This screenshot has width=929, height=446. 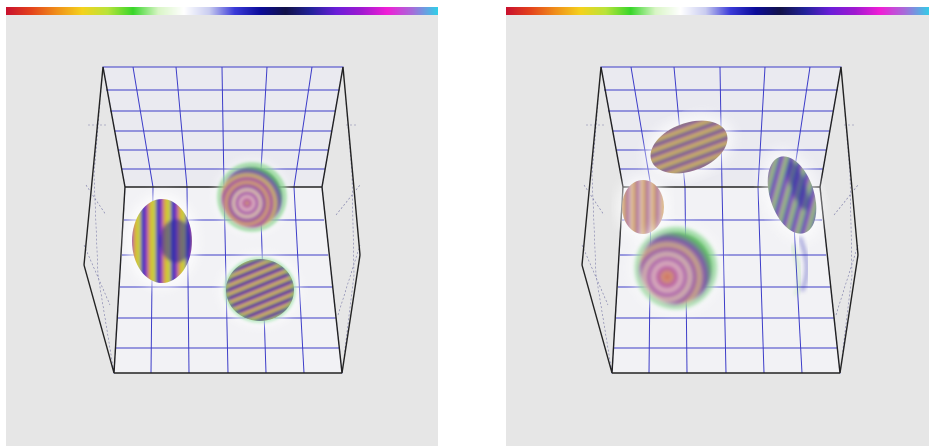 I want to click on blob-sphere-rings-top, so click(x=252, y=197).